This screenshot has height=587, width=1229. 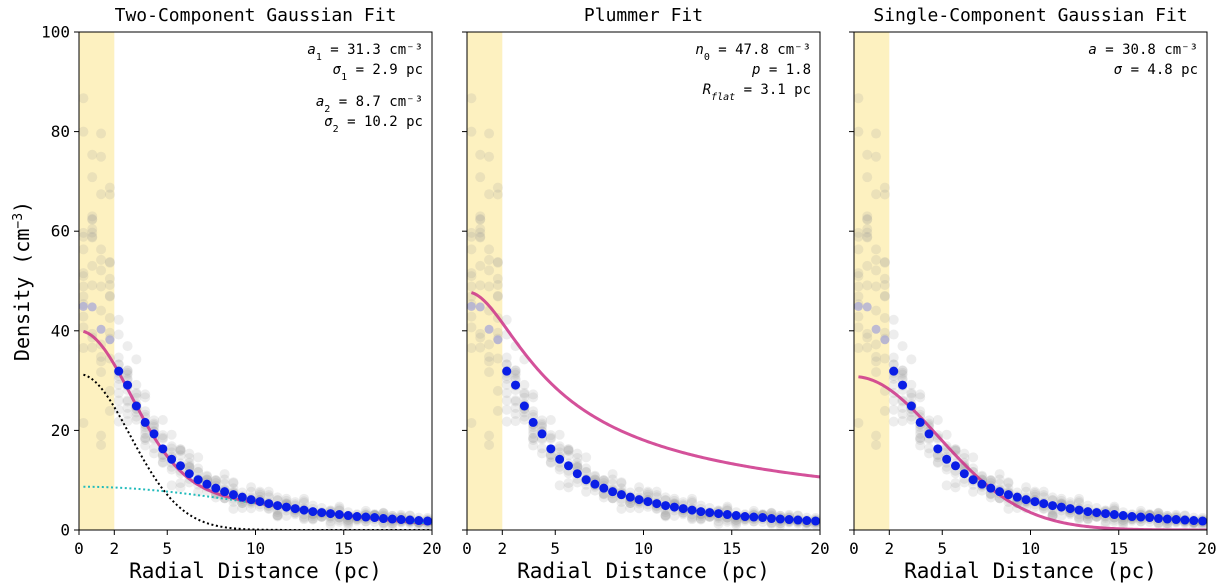 I want to click on annotation-subscript: 0, so click(x=707, y=57).